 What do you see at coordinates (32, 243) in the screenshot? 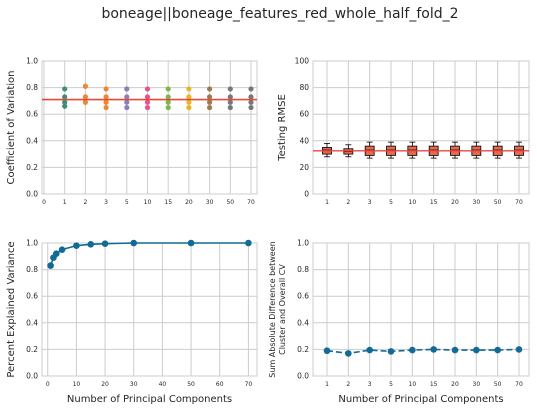
I see `y-tick-label: 1.0` at bounding box center [32, 243].